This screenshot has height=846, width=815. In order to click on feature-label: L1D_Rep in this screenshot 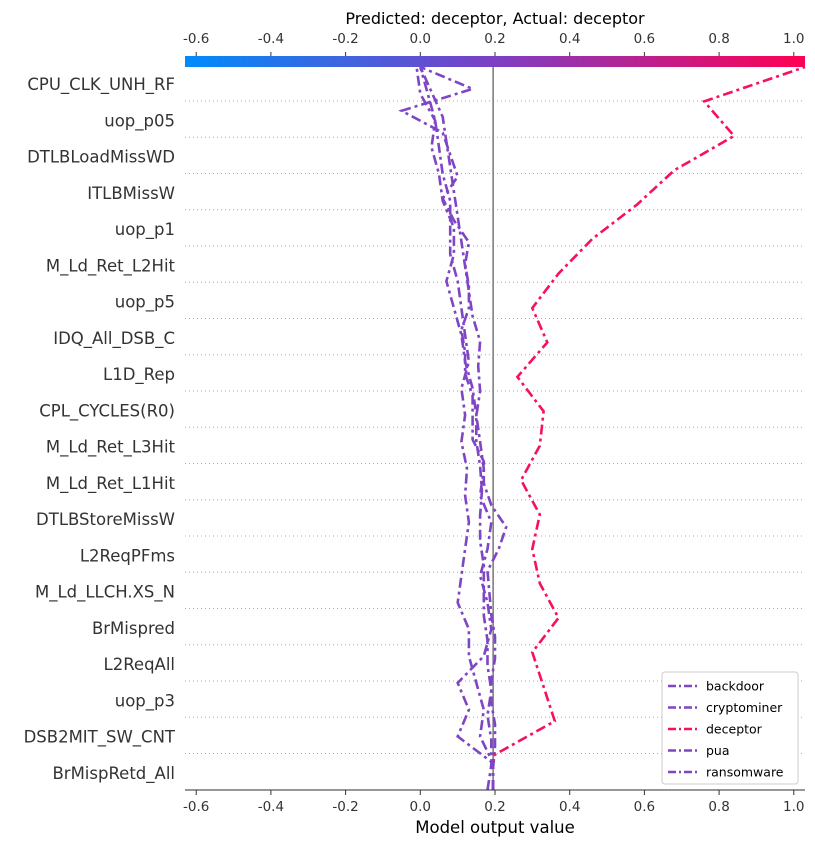, I will do `click(139, 375)`.